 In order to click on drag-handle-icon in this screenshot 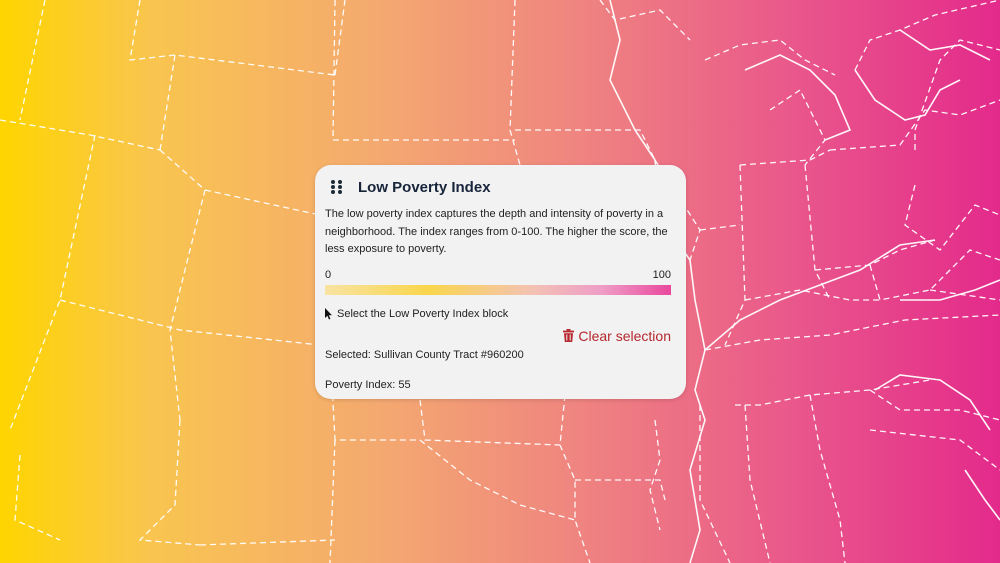, I will do `click(337, 187)`.